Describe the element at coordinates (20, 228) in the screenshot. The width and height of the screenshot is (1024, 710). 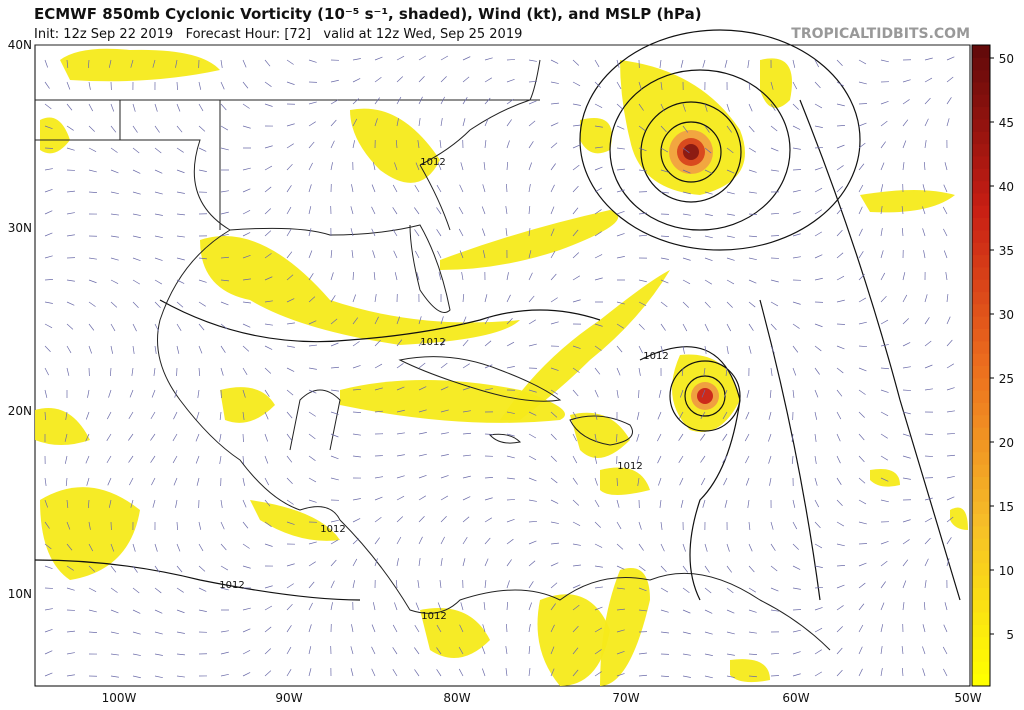
I see `lat-label: 30N` at that location.